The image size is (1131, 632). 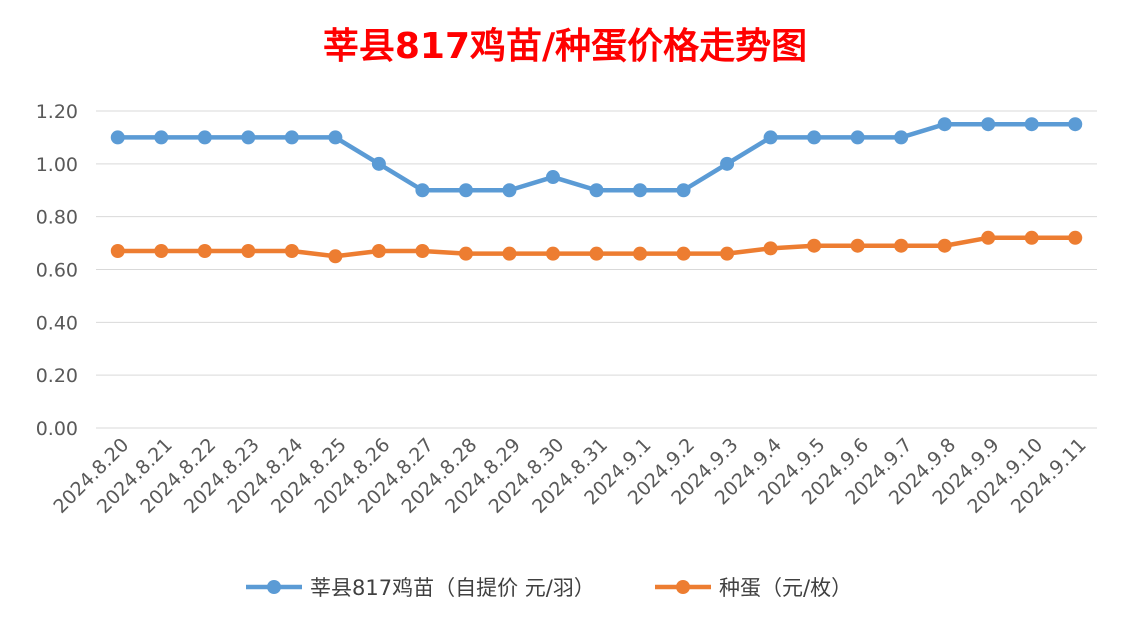 I want to click on y-tick-label: 0.40, so click(x=57, y=323).